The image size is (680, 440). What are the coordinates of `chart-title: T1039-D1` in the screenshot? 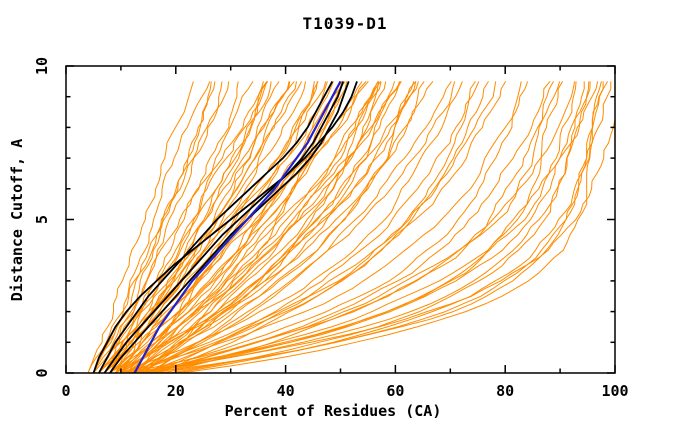 It's located at (344, 23).